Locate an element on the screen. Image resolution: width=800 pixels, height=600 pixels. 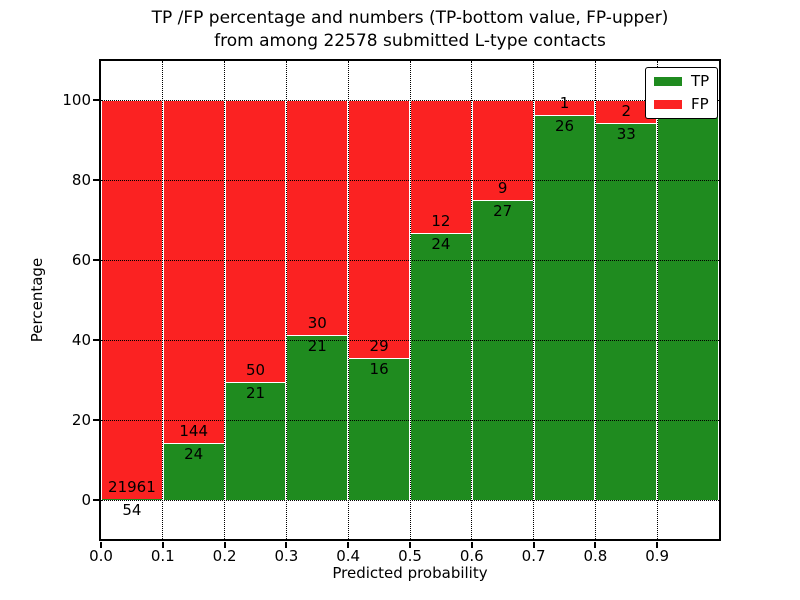
label-tp-count-7: 26 is located at coordinates (564, 125).